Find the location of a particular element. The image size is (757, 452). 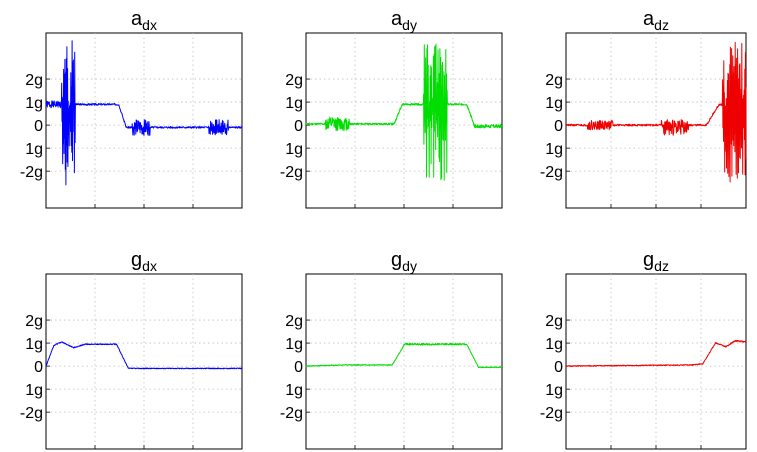

signal-trace-gdz is located at coordinates (656, 353).